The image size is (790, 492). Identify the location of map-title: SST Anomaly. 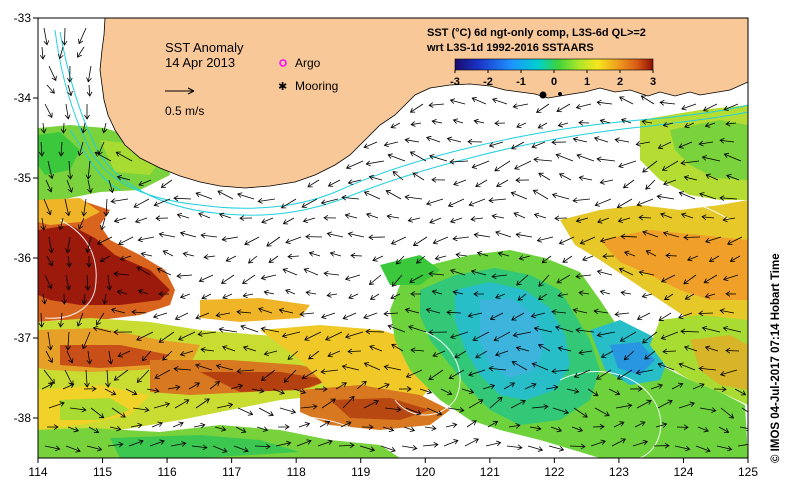
(204, 47).